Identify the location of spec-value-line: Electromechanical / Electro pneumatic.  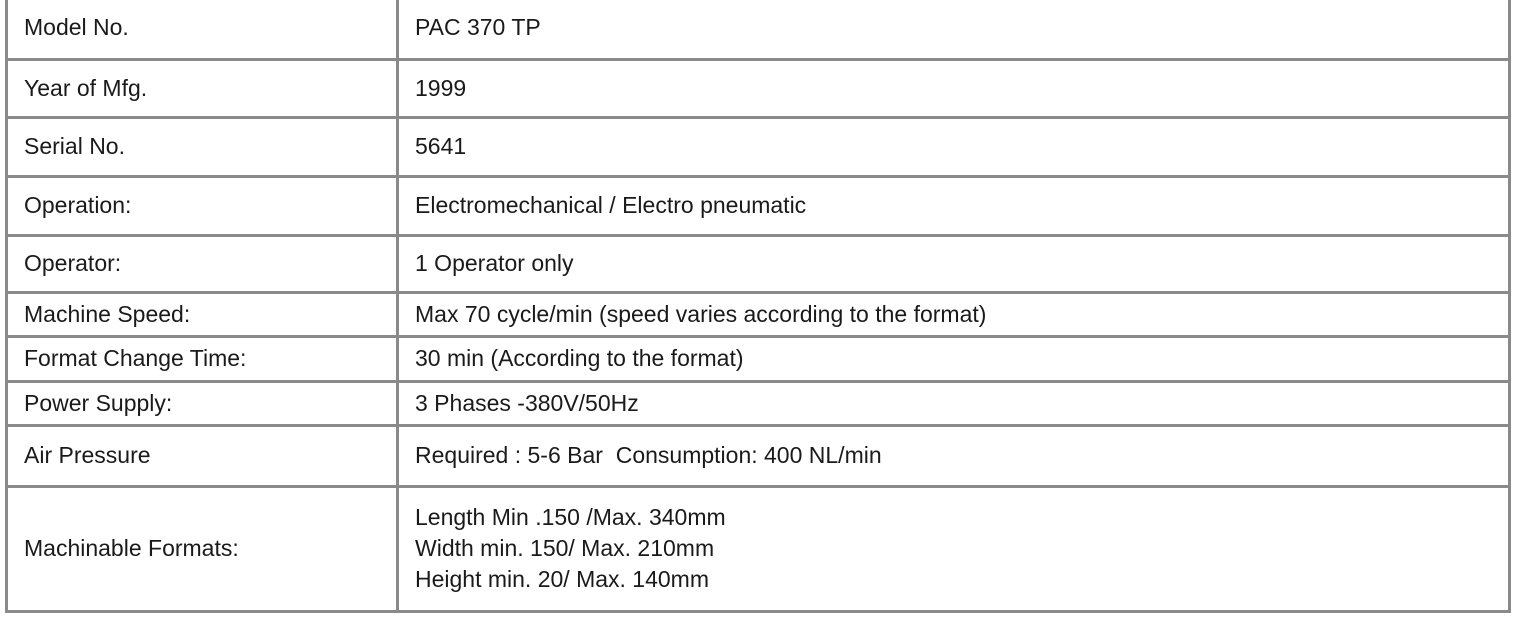
(611, 205).